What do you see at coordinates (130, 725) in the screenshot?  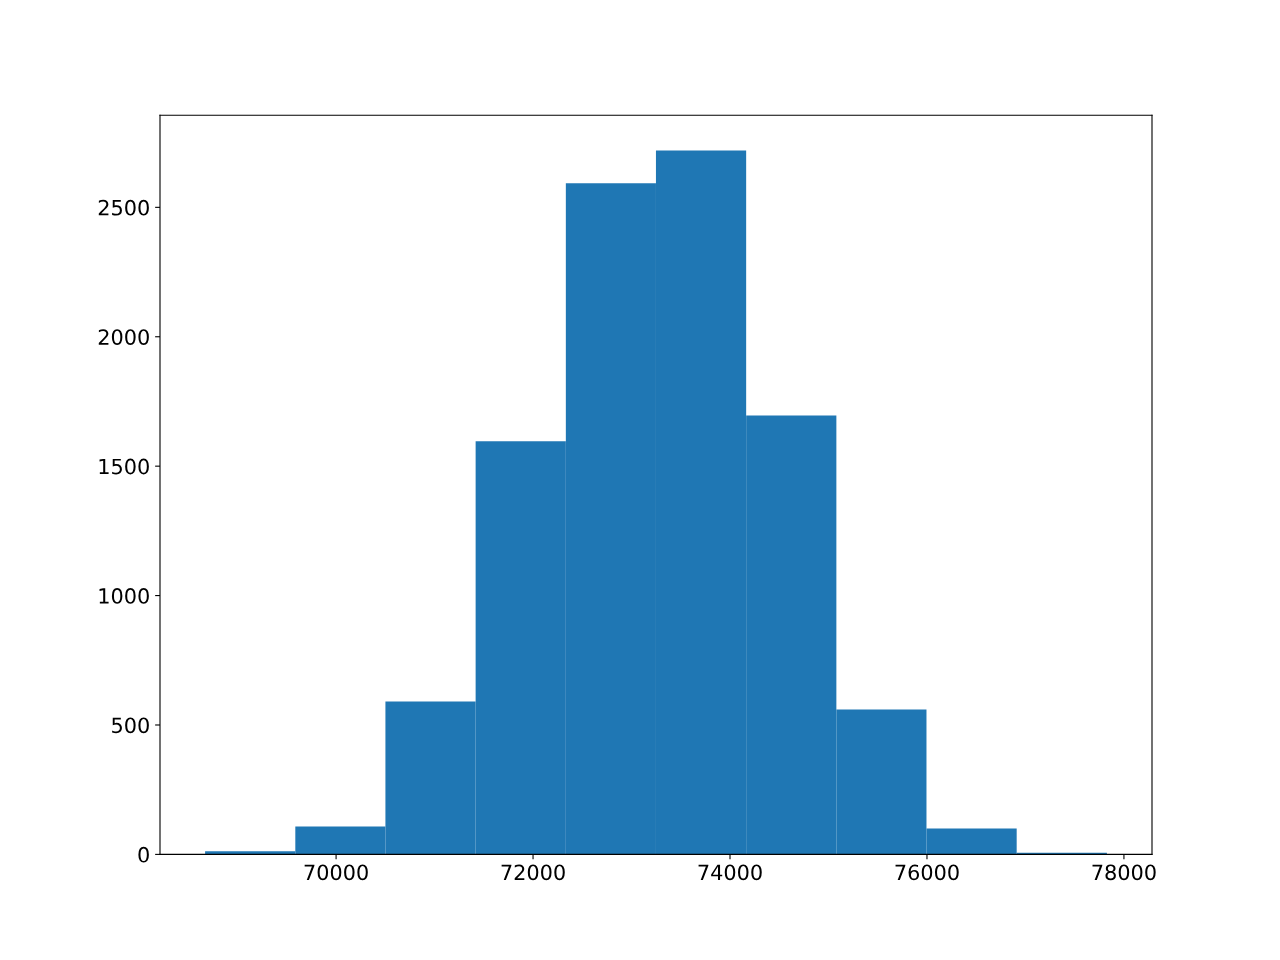 I see `y-tick-label: 500` at bounding box center [130, 725].